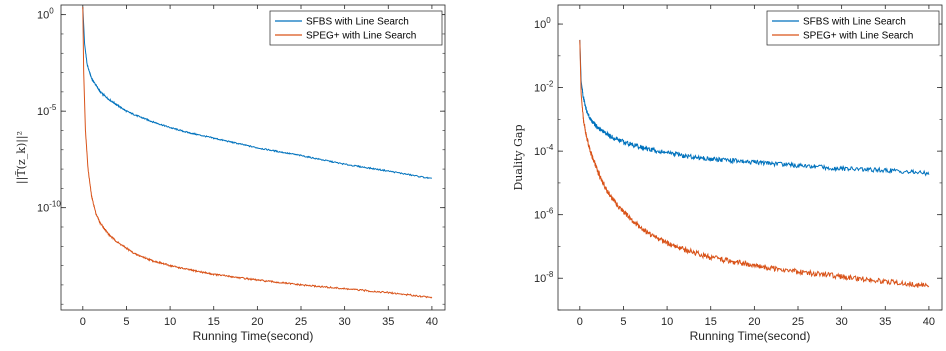 The width and height of the screenshot is (946, 351). What do you see at coordinates (22, 157) in the screenshot?
I see `y-axis-label: ||T̃(z_k)||²` at bounding box center [22, 157].